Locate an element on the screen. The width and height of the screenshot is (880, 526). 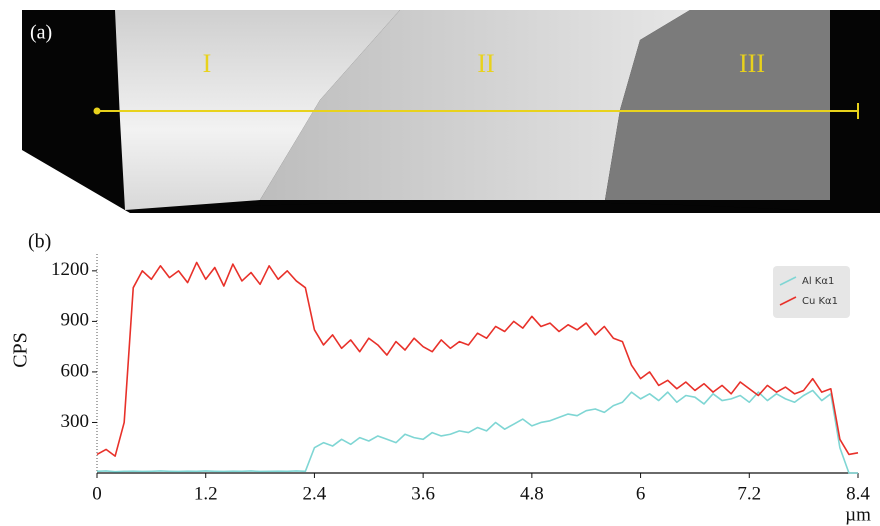
x-tick-label: 1.2 is located at coordinates (206, 493).